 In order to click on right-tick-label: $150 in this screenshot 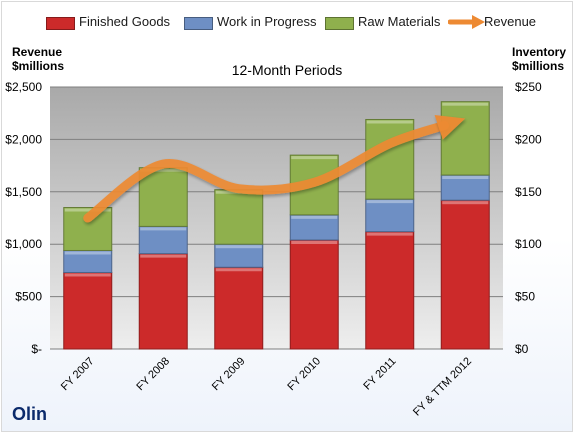, I will do `click(528, 192)`.